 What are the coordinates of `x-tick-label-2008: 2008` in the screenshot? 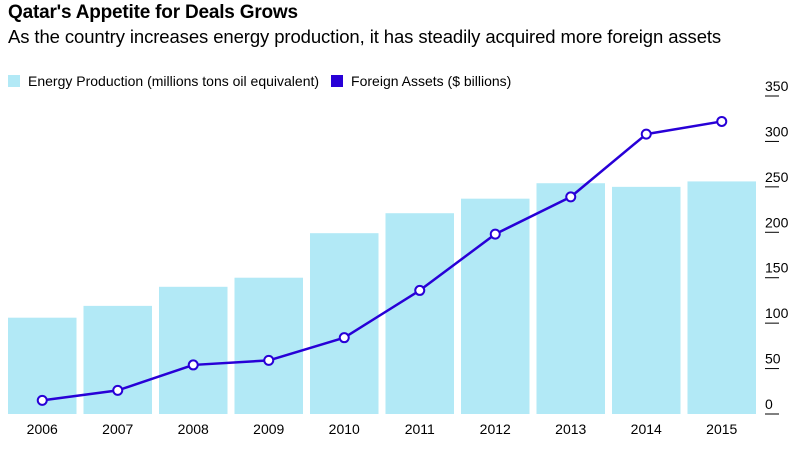 It's located at (193, 429).